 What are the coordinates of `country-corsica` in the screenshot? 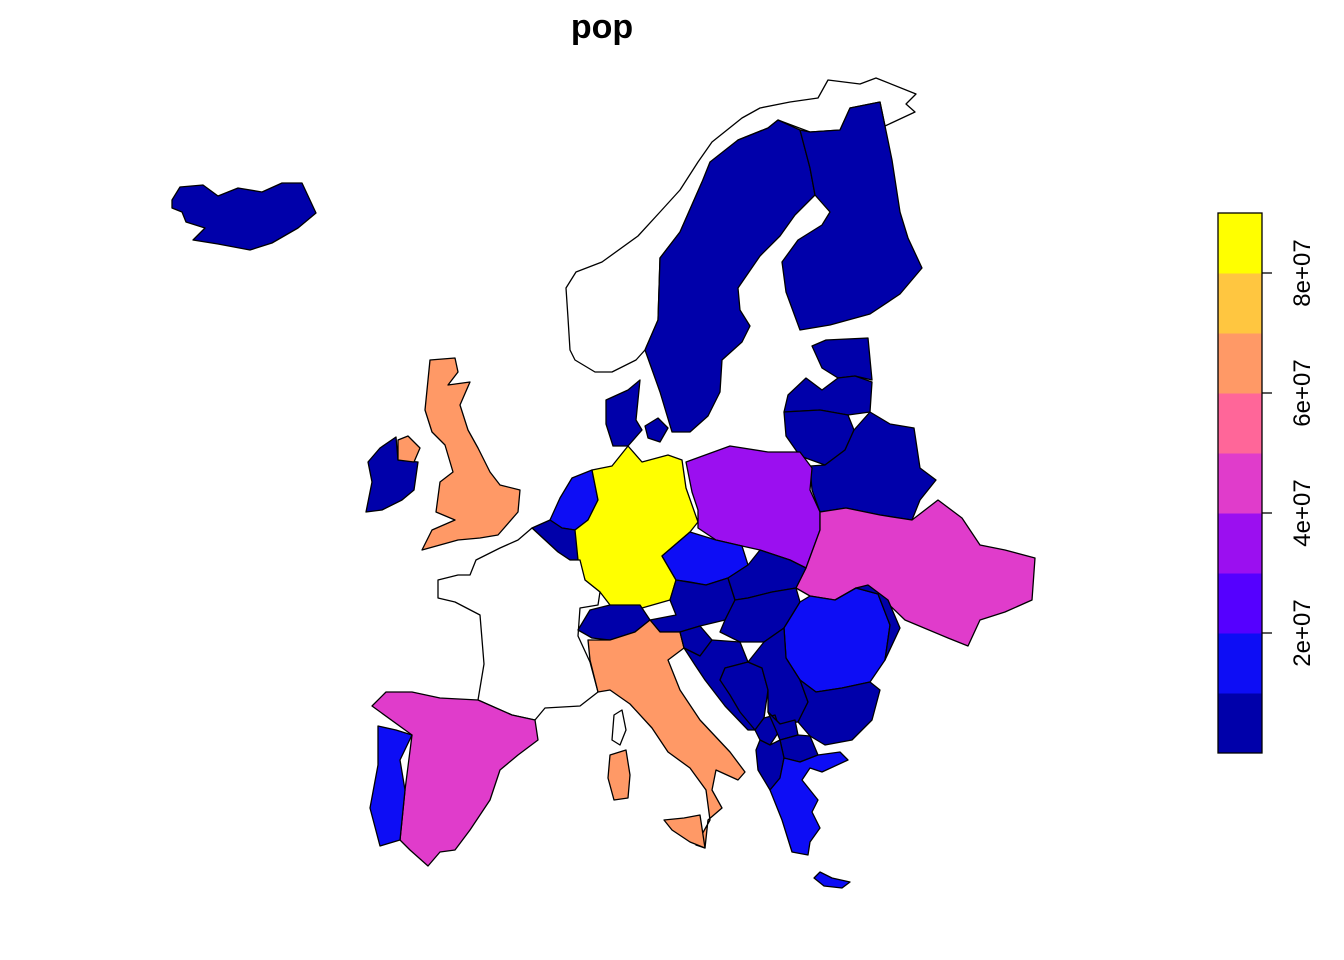 It's located at (619, 727).